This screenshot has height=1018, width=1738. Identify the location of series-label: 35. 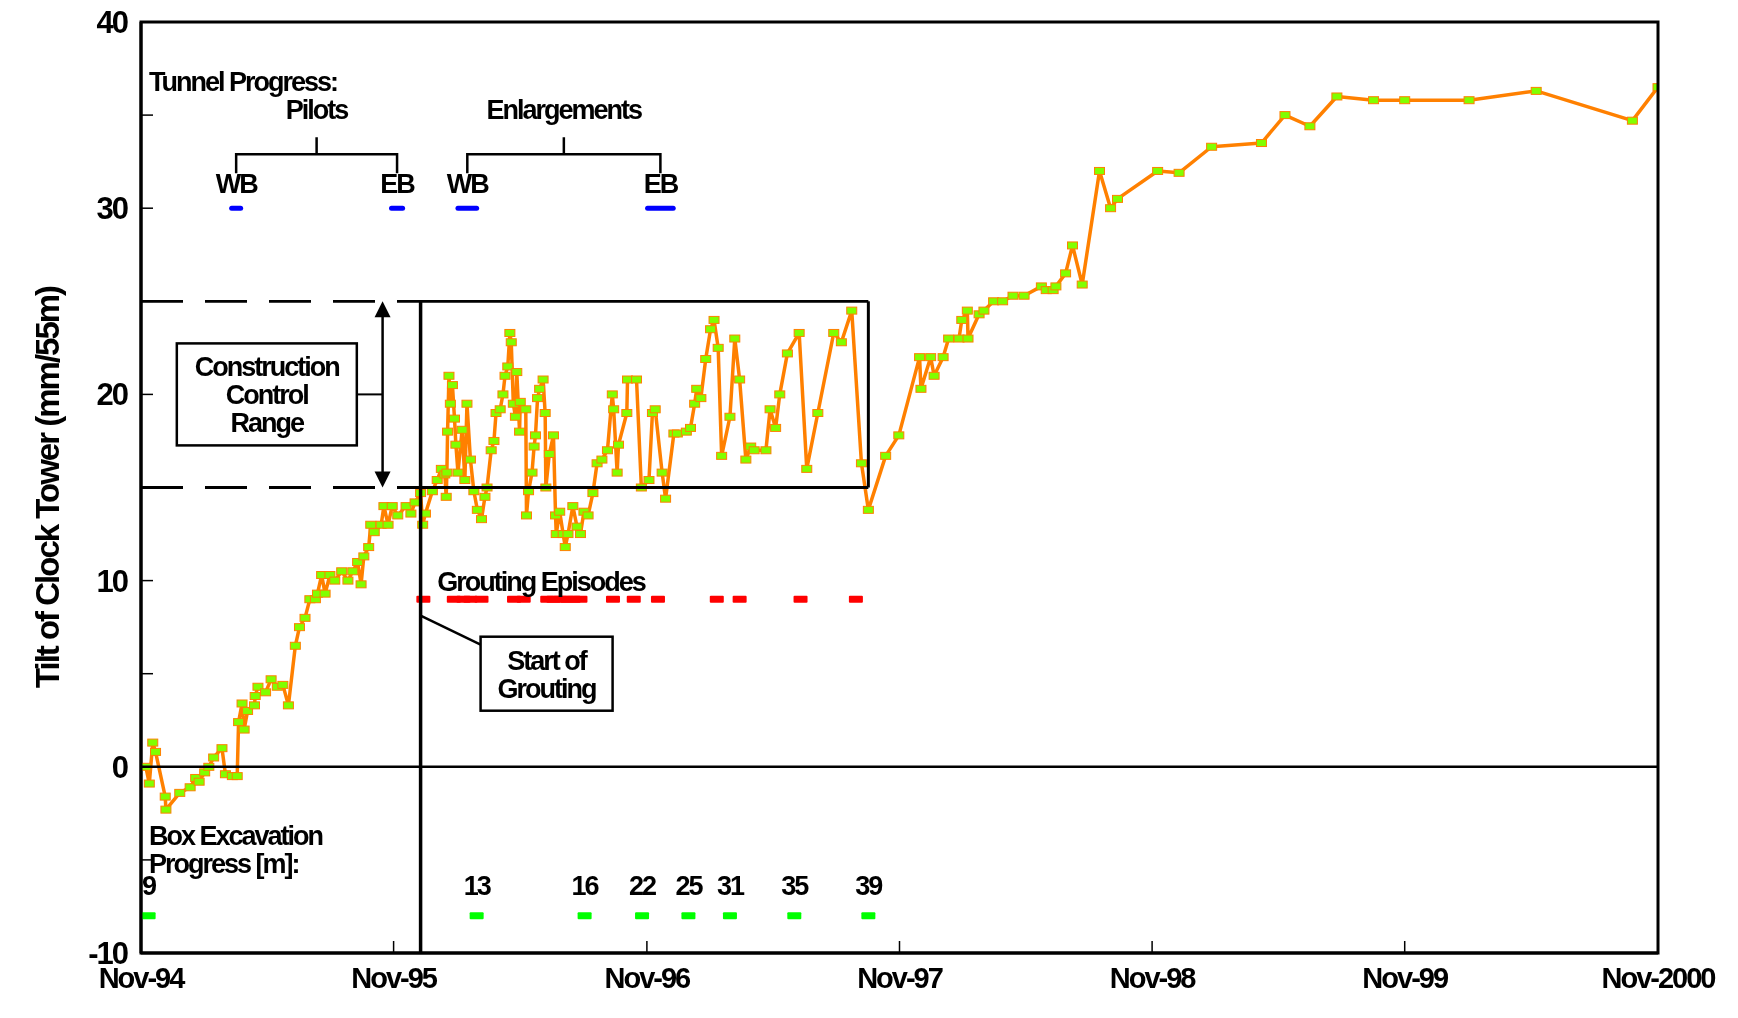
(795, 885).